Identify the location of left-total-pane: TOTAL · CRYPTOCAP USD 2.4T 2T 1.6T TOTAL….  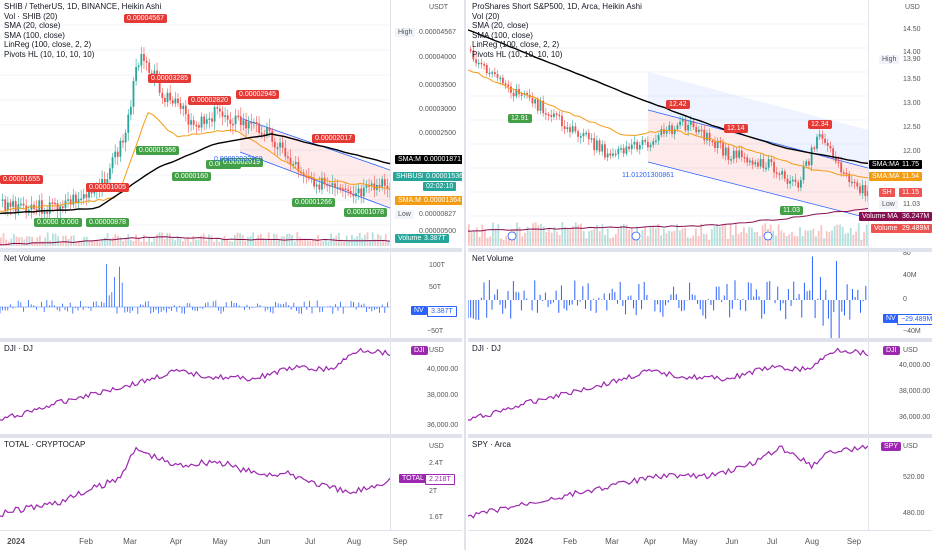
(231, 484).